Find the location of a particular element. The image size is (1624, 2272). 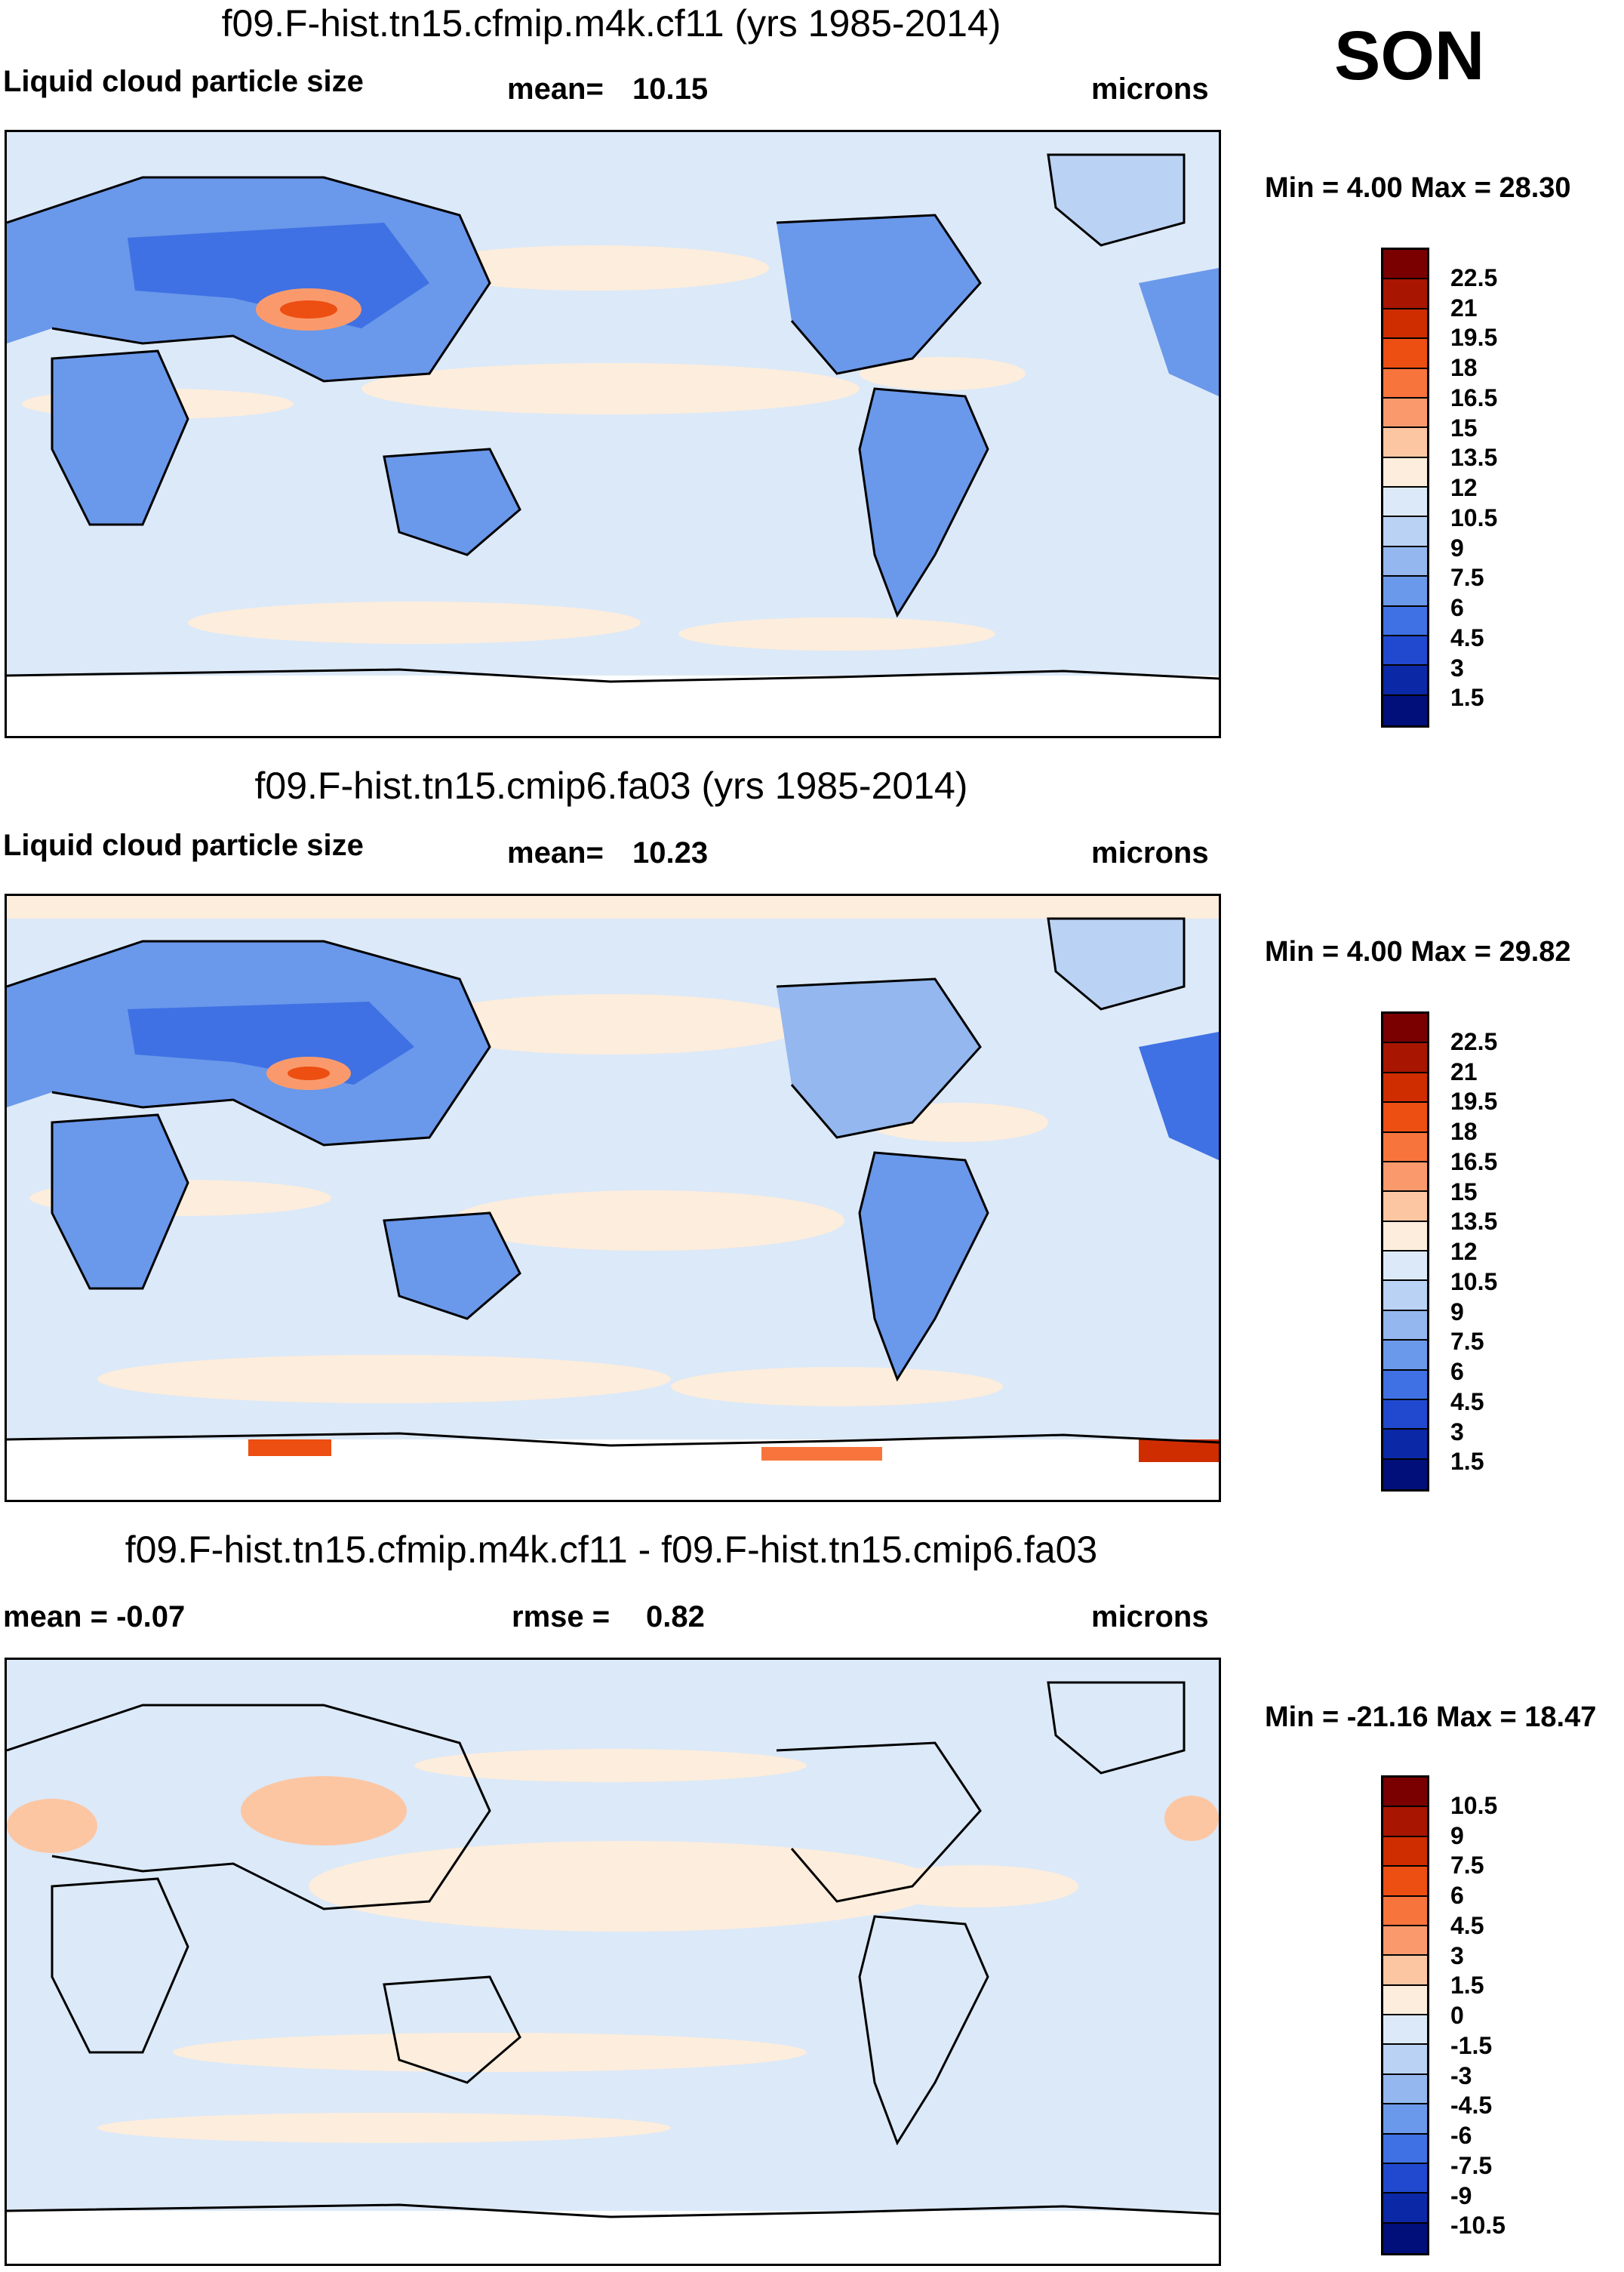

colorbar-tick-label: -3 is located at coordinates (1461, 2075).